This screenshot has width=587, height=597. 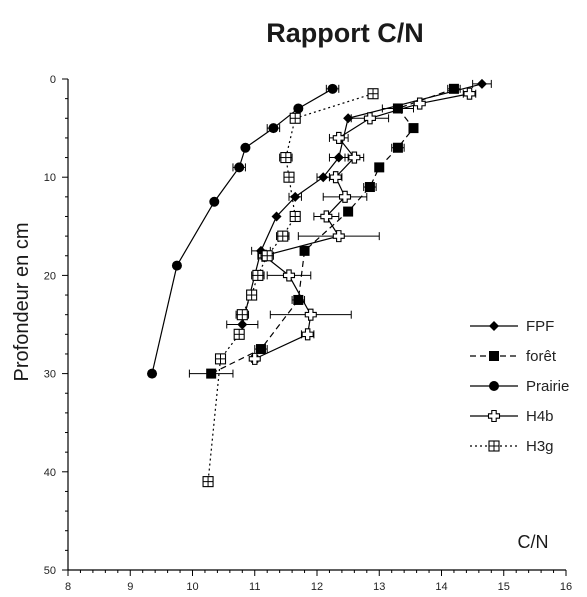 I want to click on legend-item: H3g, so click(x=512, y=446).